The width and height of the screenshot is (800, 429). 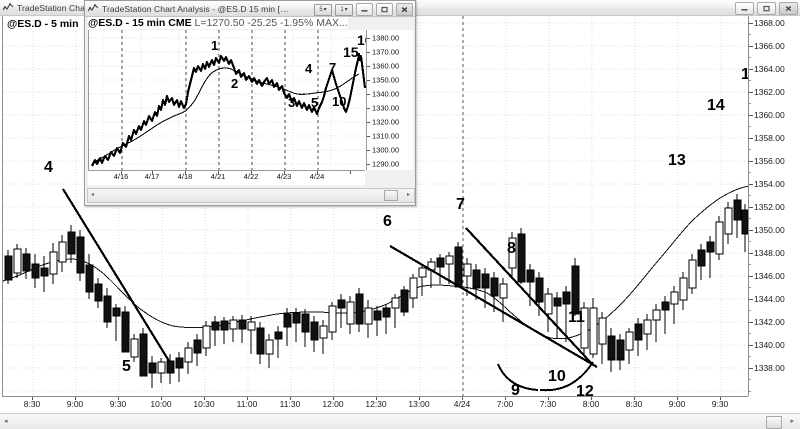 I want to click on inset-xtick-4: 4/22, so click(x=251, y=176).